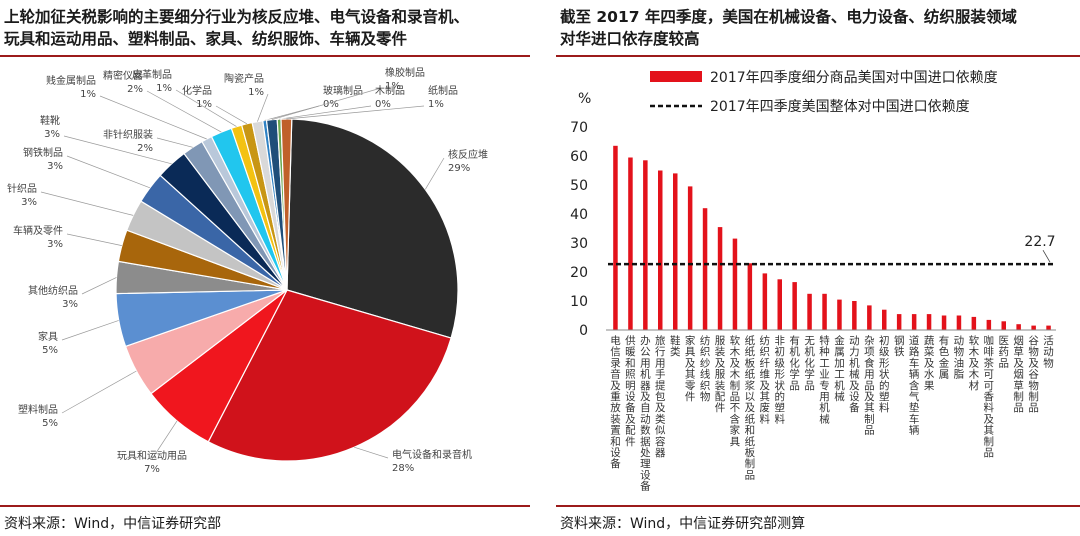  What do you see at coordinates (55, 166) in the screenshot?
I see `pie-label-value-8: 3%` at bounding box center [55, 166].